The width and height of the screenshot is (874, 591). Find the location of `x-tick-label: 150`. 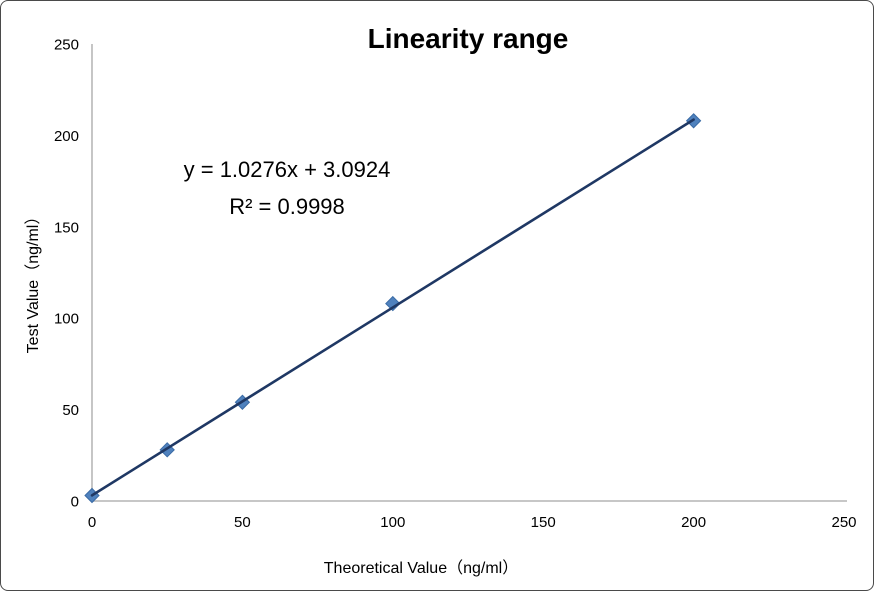

x-tick-label: 150 is located at coordinates (543, 522).